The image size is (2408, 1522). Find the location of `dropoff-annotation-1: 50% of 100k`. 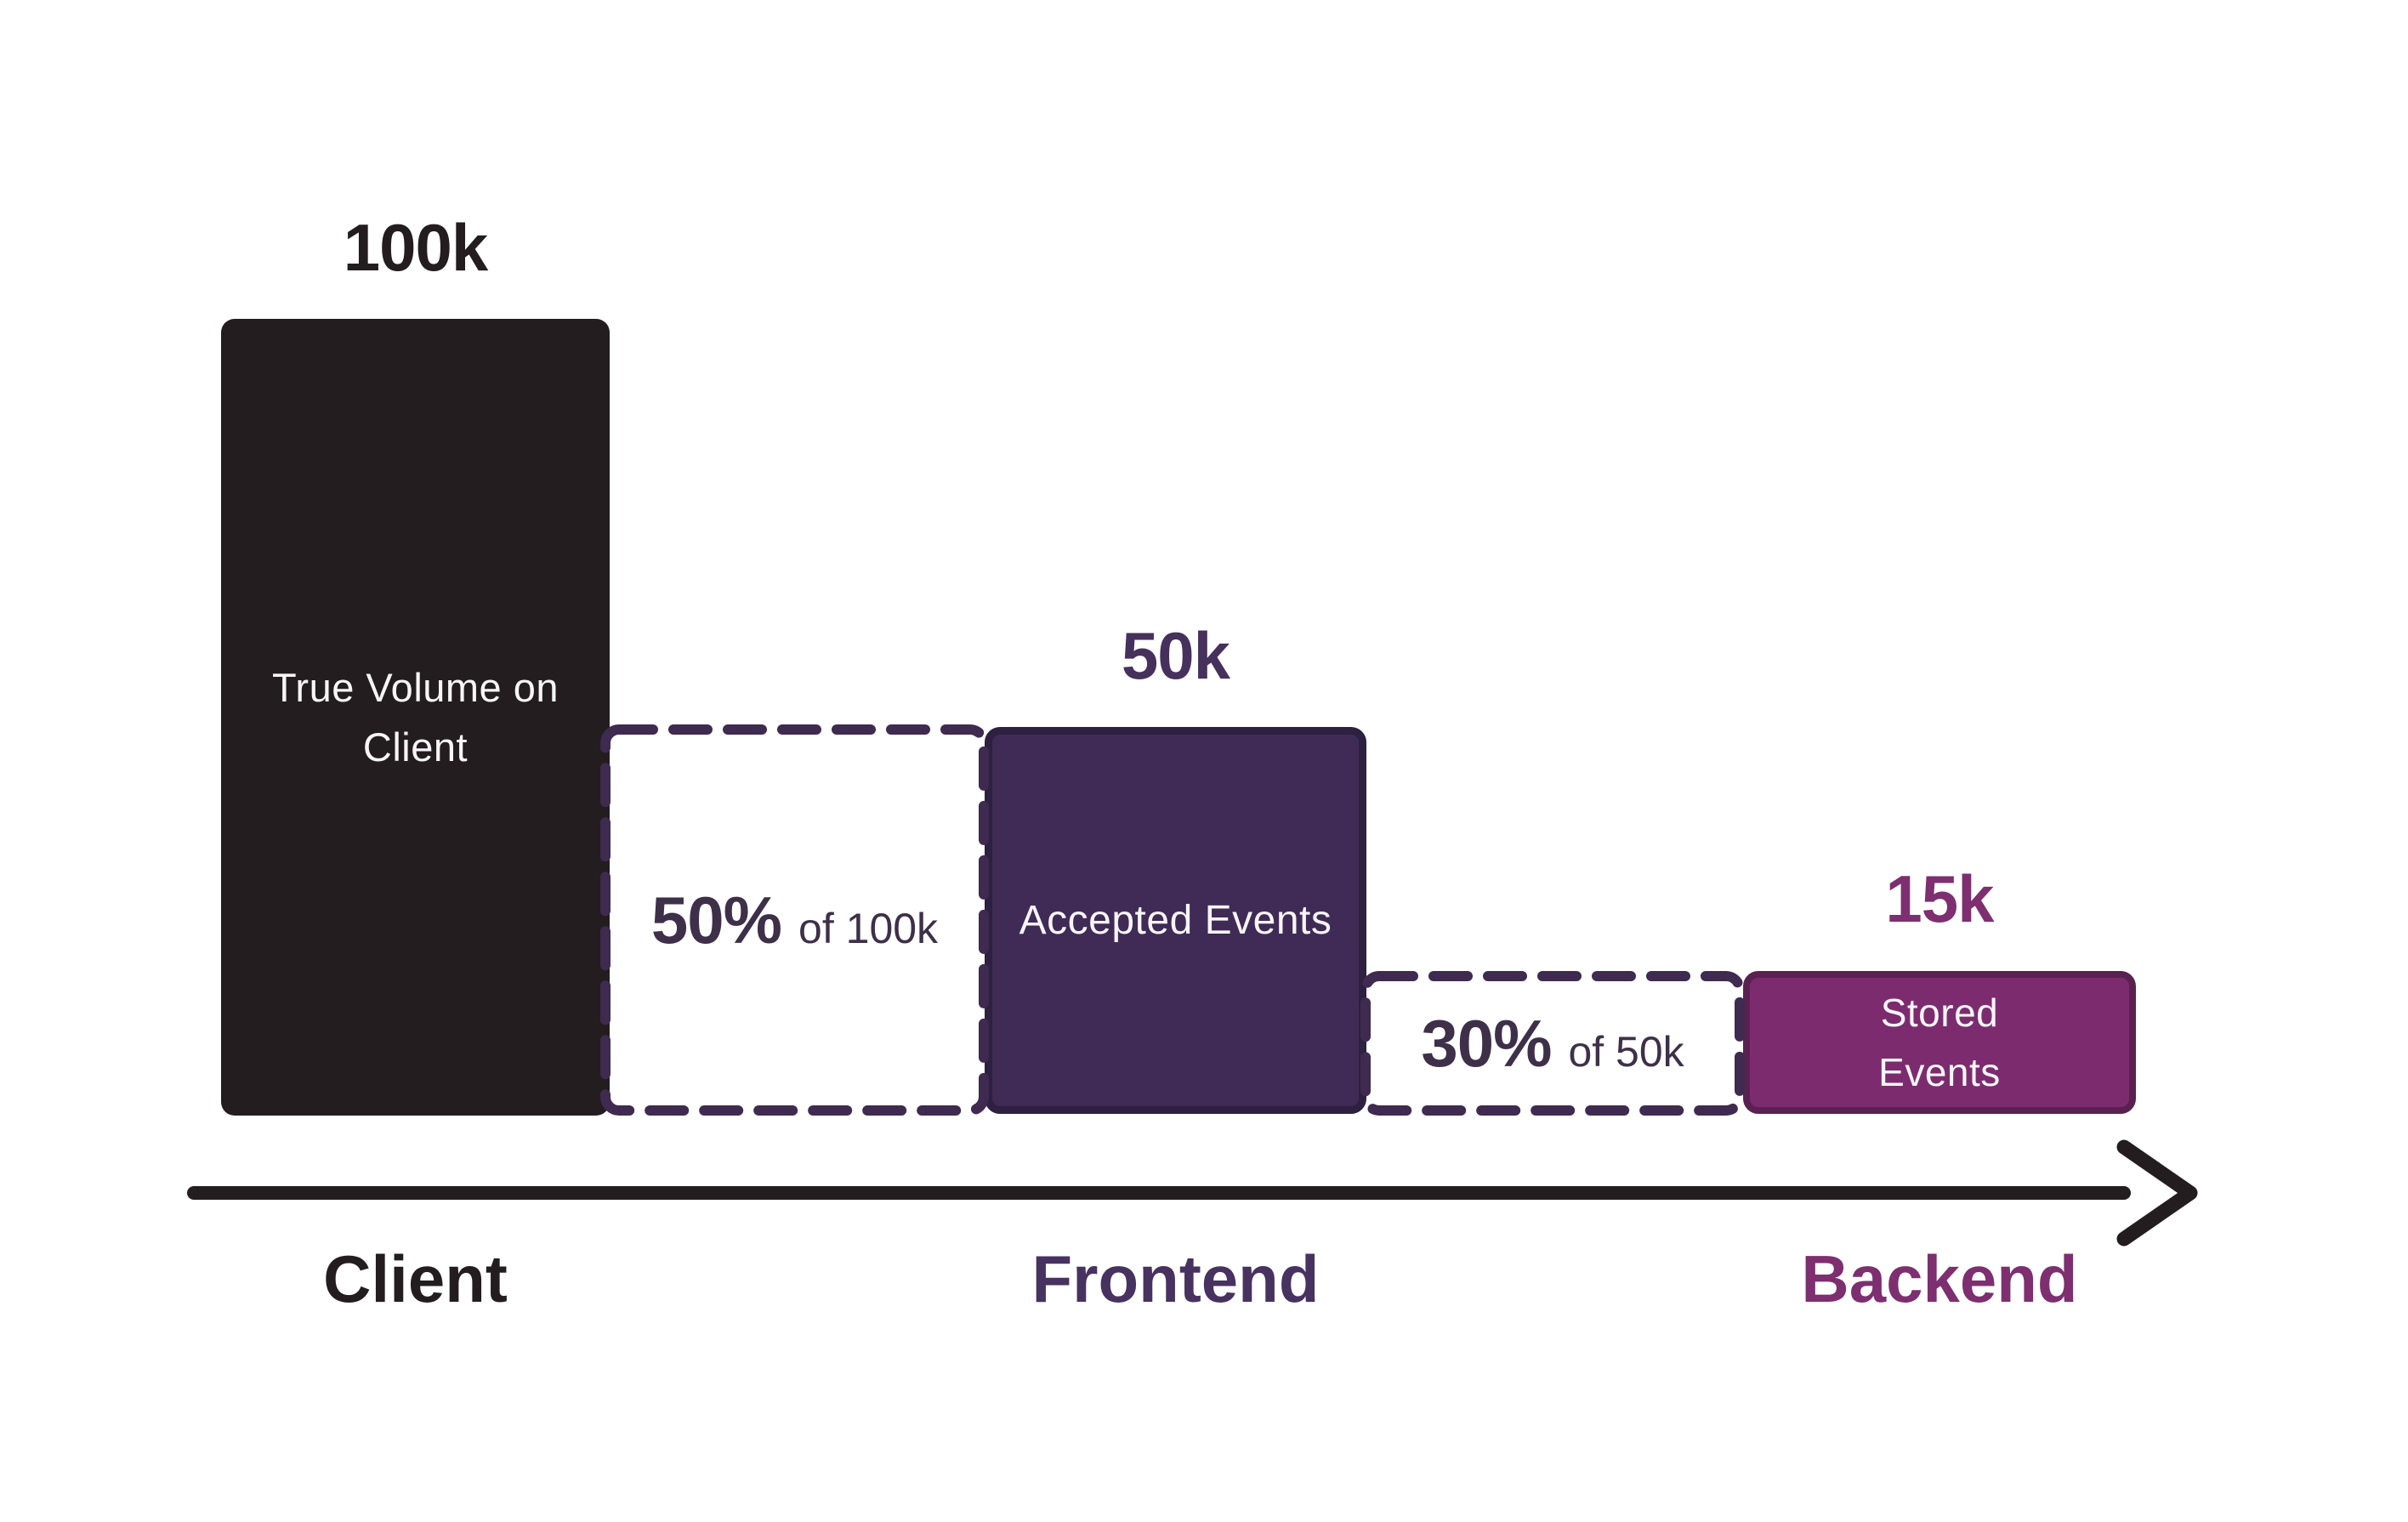

dropoff-annotation-1: 50% of 100k is located at coordinates (794, 920).